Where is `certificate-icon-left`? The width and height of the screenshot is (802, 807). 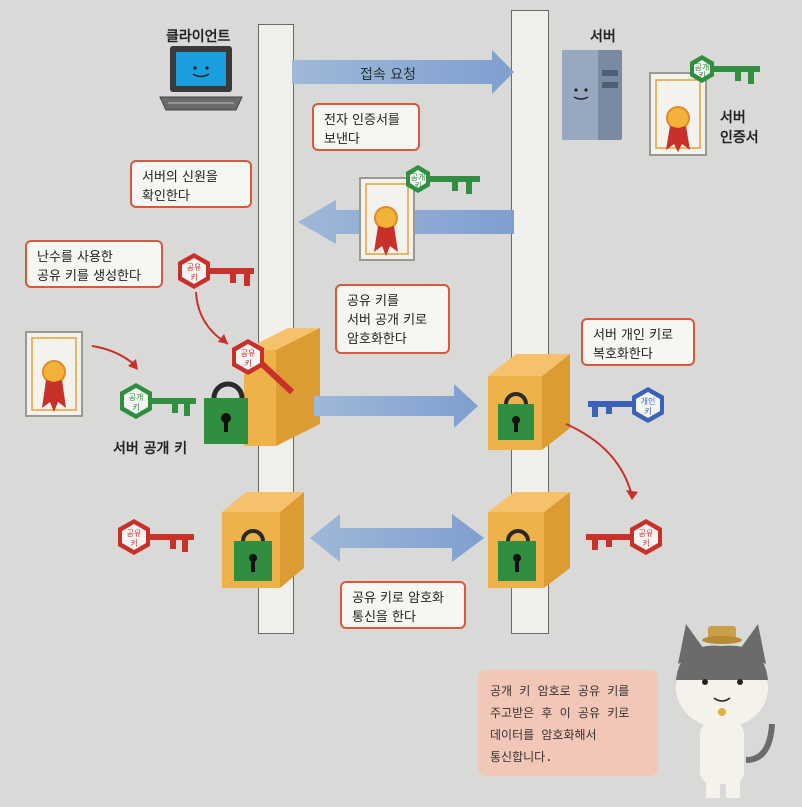
certificate-icon-left is located at coordinates (54, 374).